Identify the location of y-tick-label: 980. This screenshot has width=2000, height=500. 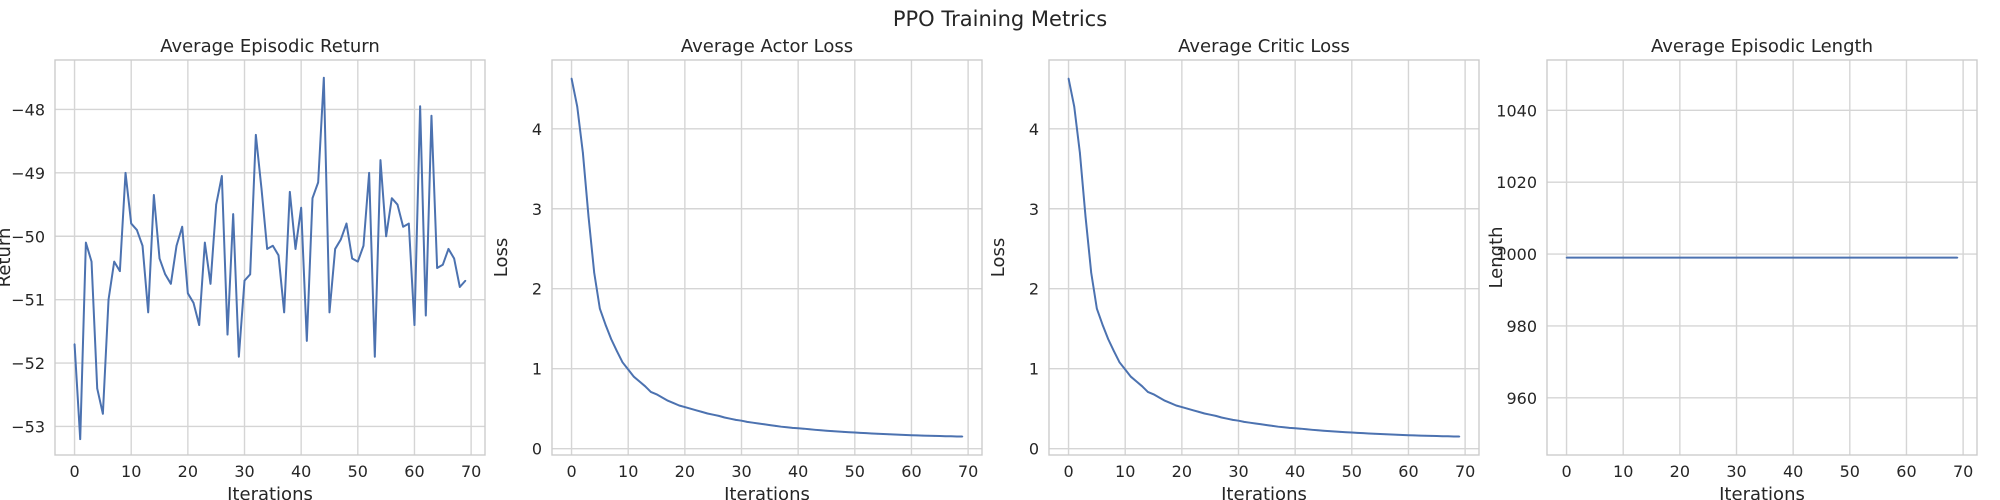
(1521, 326).